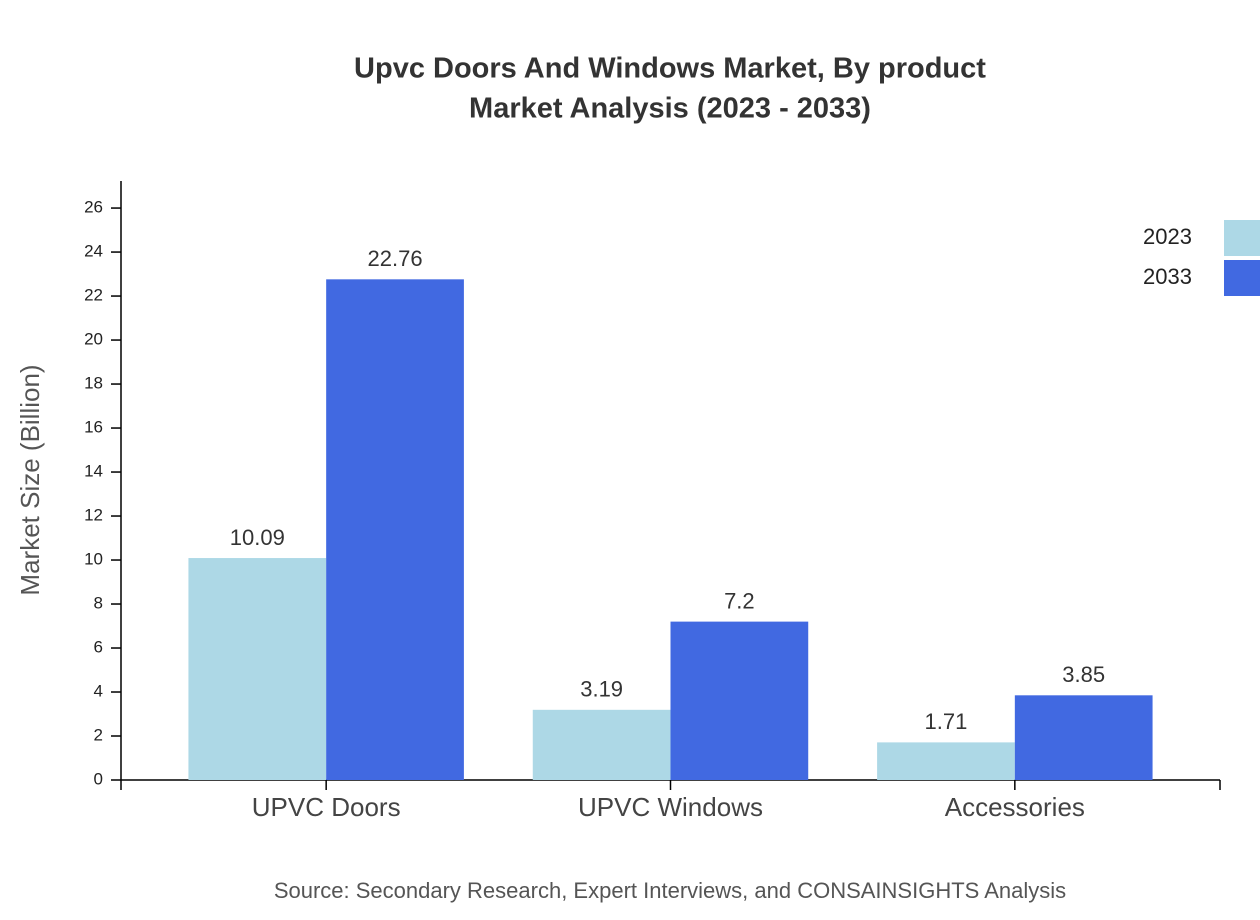  I want to click on y-tick-label: 10, so click(93, 559).